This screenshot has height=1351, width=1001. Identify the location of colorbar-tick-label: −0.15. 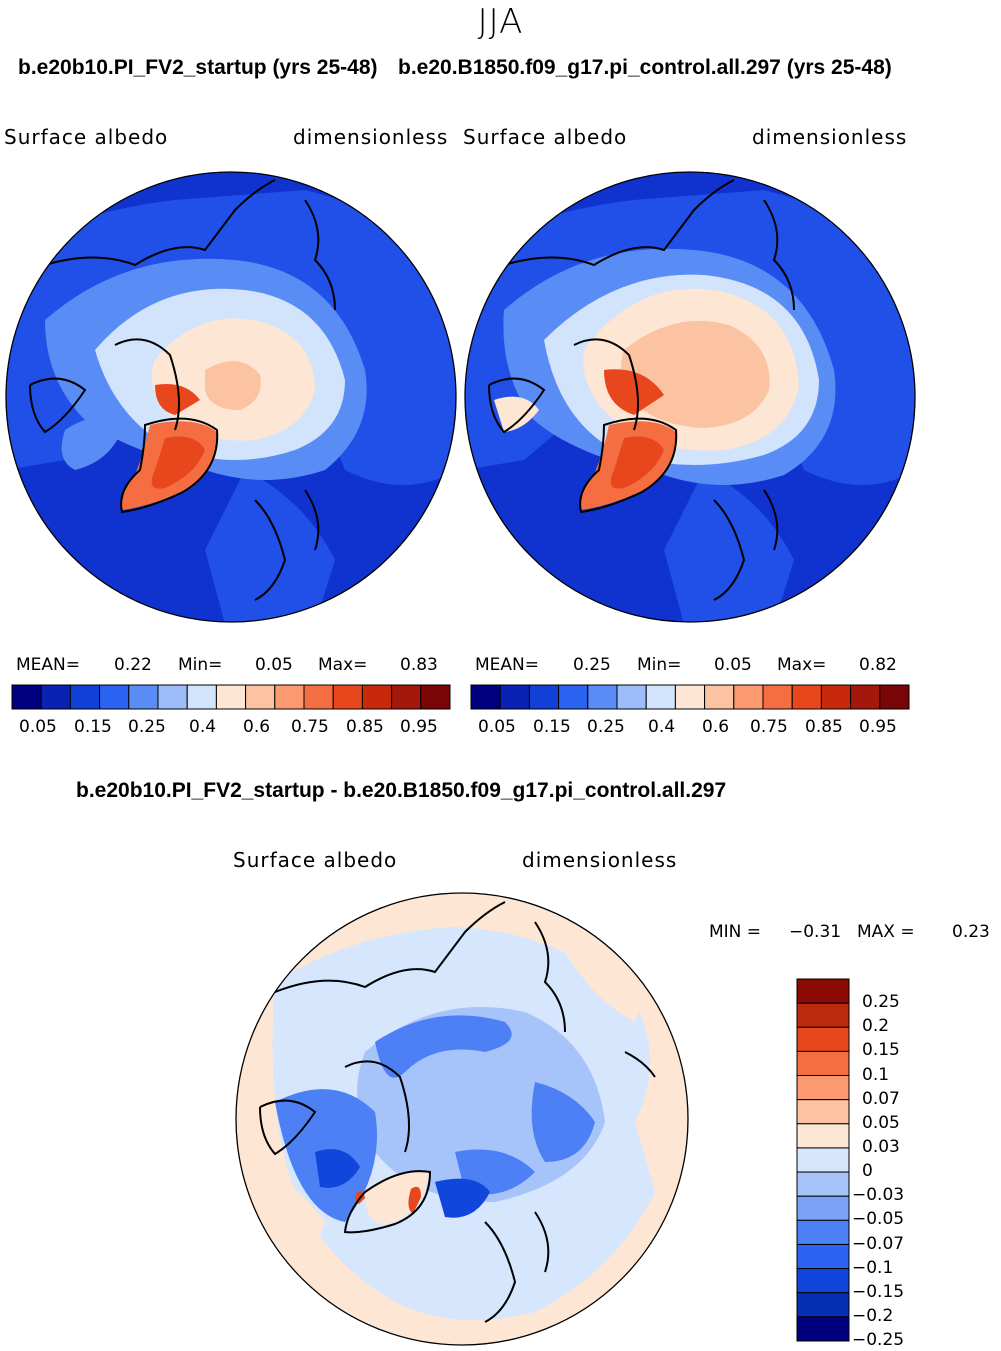
(878, 1291).